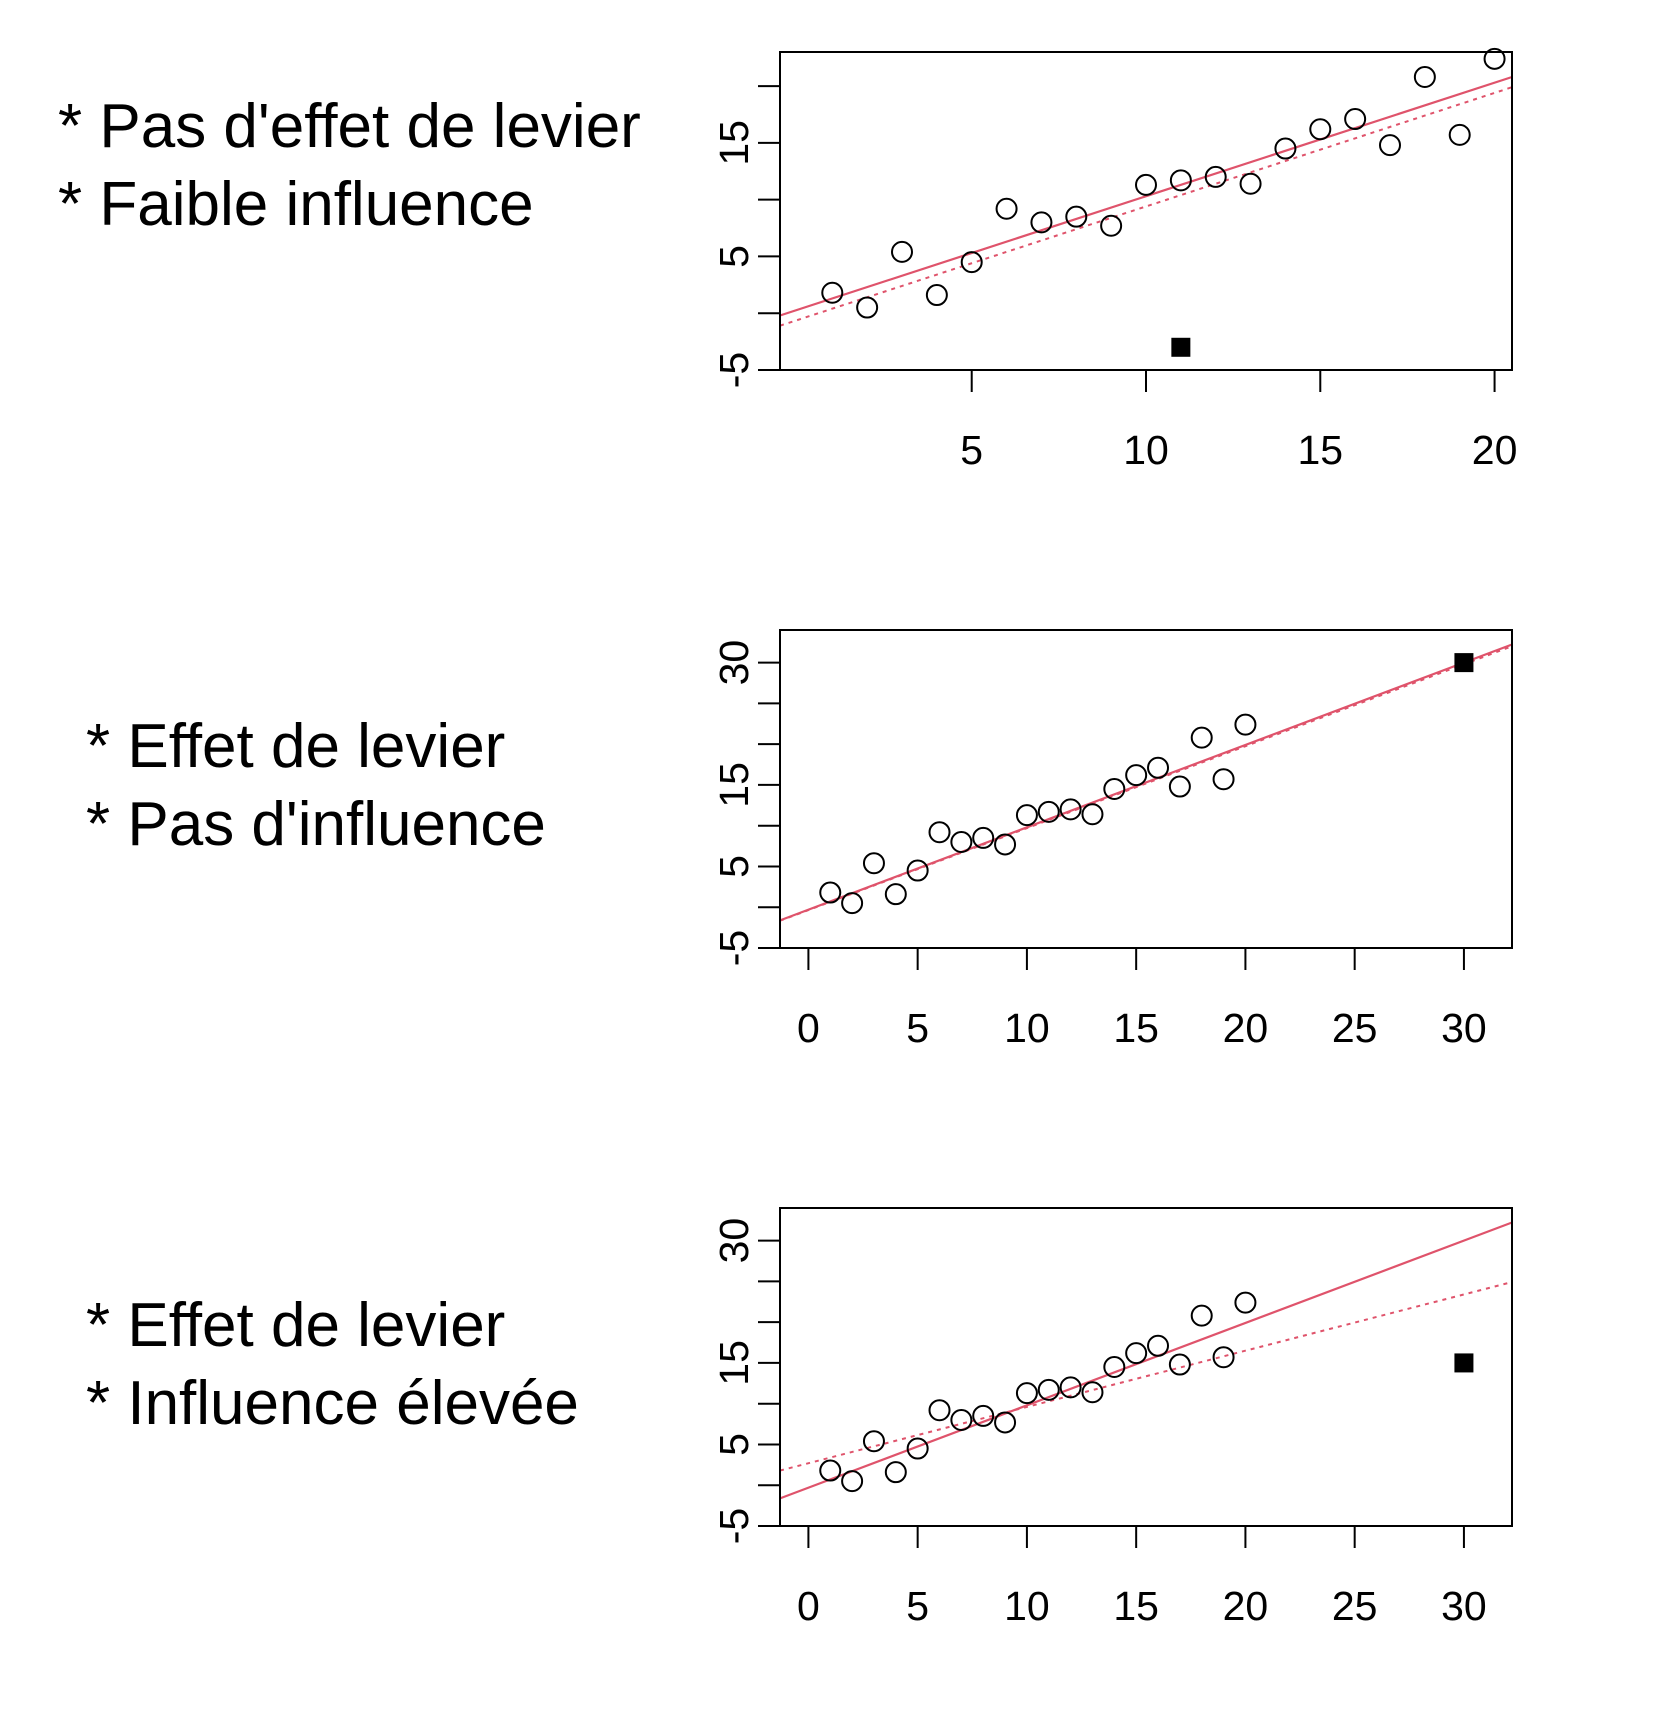 Image resolution: width=1663 pixels, height=1728 pixels. What do you see at coordinates (332, 1403) in the screenshot?
I see `caption-line: * Influence élevée` at bounding box center [332, 1403].